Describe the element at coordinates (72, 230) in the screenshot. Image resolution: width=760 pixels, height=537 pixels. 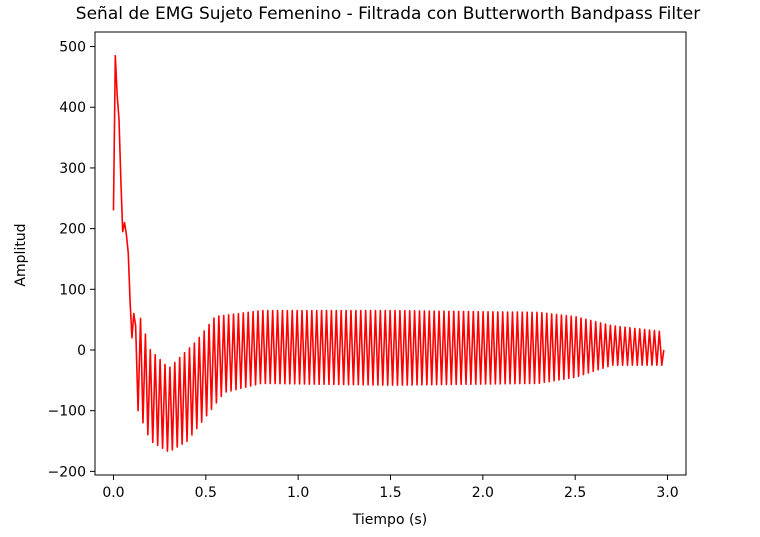
I see `y-tick-label: 200` at that location.